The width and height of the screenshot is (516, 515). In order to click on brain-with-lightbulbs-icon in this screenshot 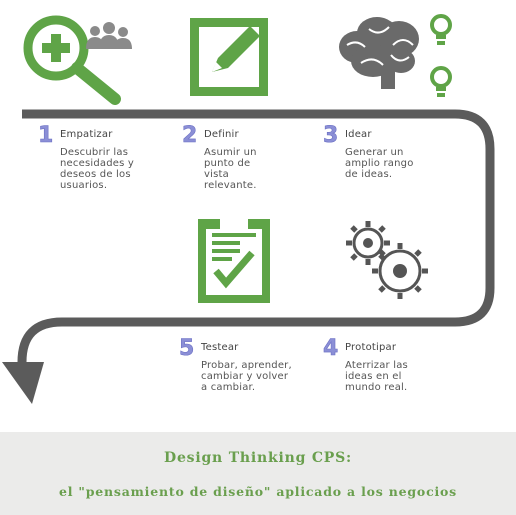, I will do `click(395, 55)`.